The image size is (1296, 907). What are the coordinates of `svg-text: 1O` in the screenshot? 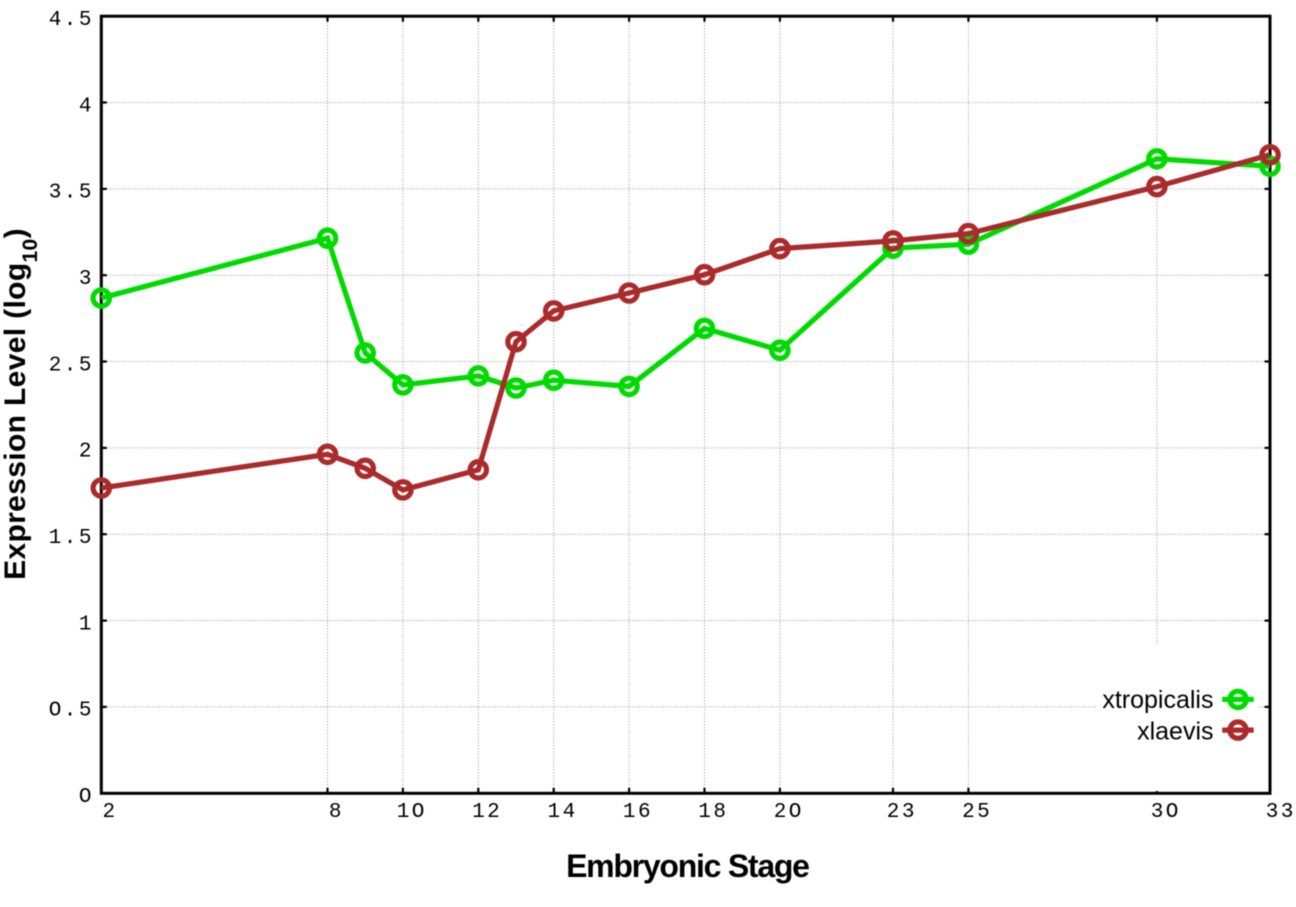 It's located at (412, 812).